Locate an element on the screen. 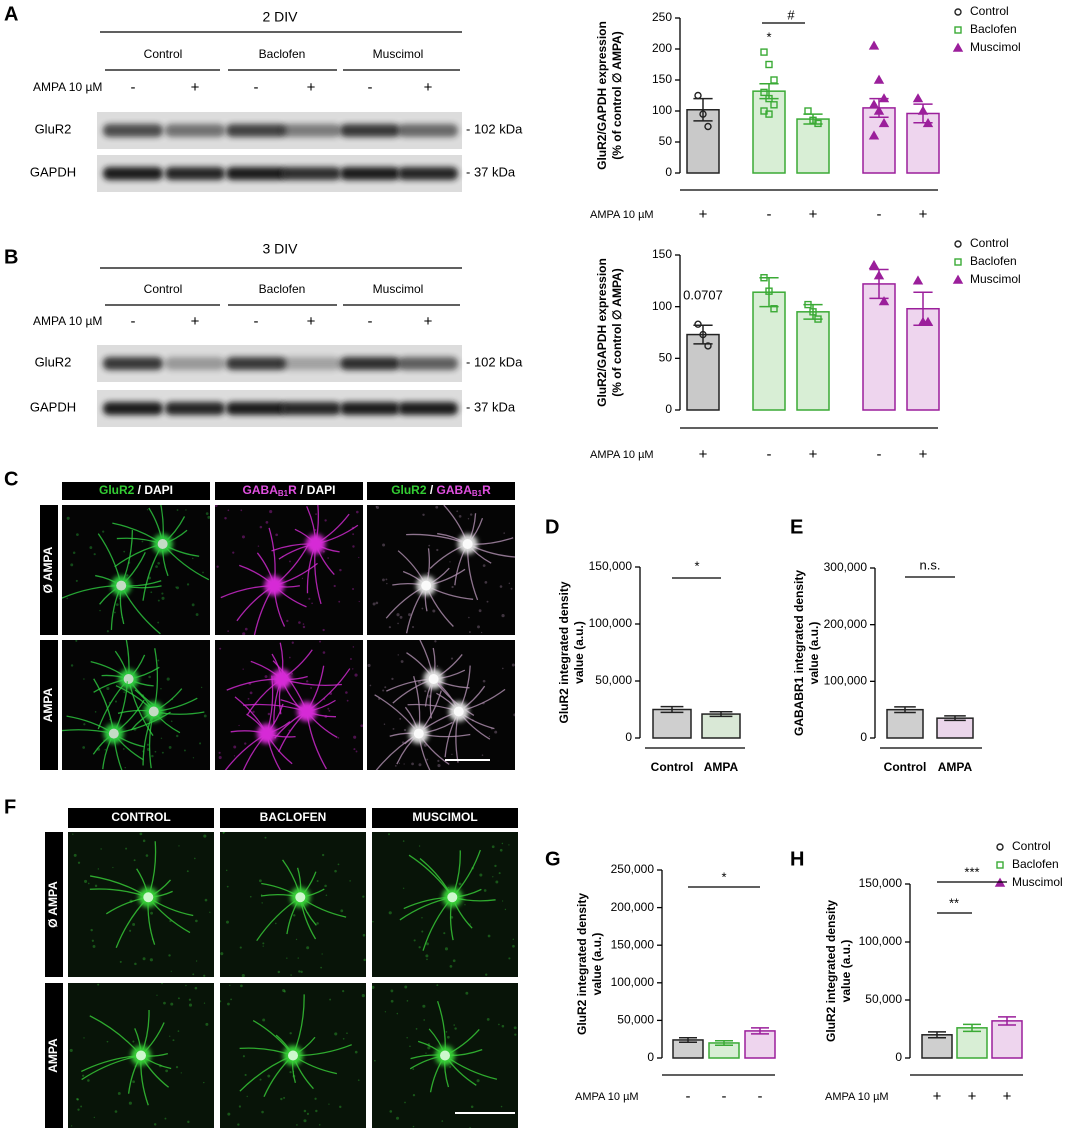 Image resolution: width=1065 pixels, height=1134 pixels. annotation: n.s. is located at coordinates (930, 564).